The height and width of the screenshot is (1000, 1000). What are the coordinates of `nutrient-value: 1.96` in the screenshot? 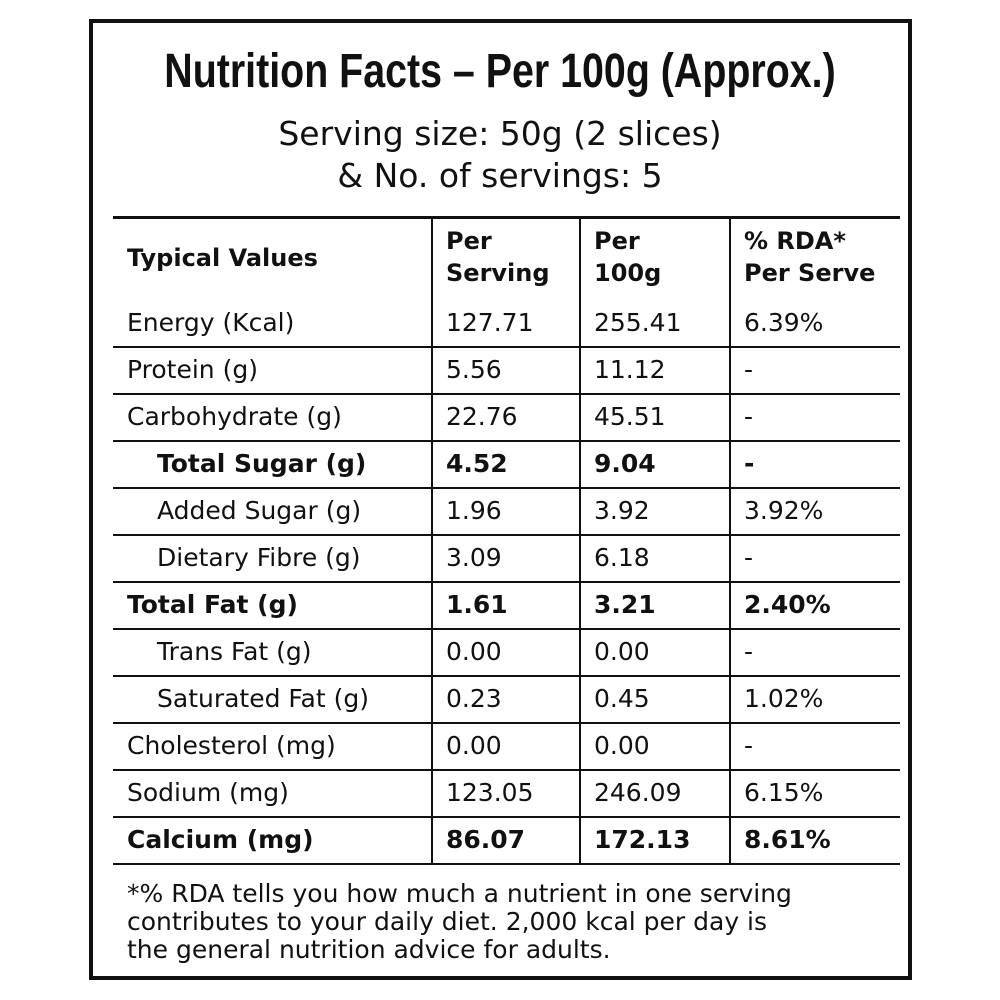 It's located at (474, 510).